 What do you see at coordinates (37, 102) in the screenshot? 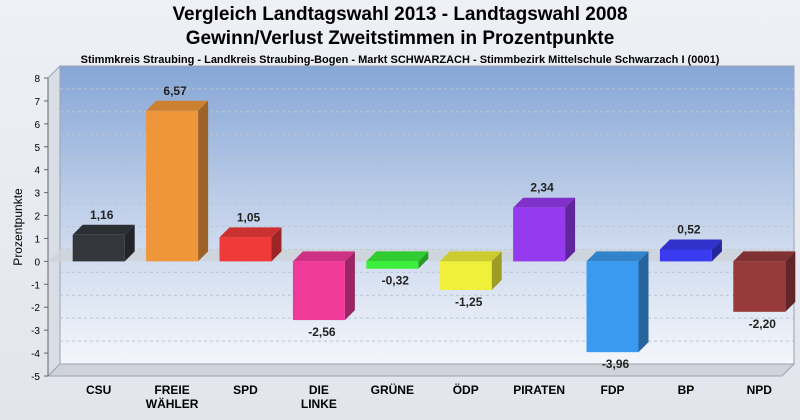
I see `y-tick-label: 7` at bounding box center [37, 102].